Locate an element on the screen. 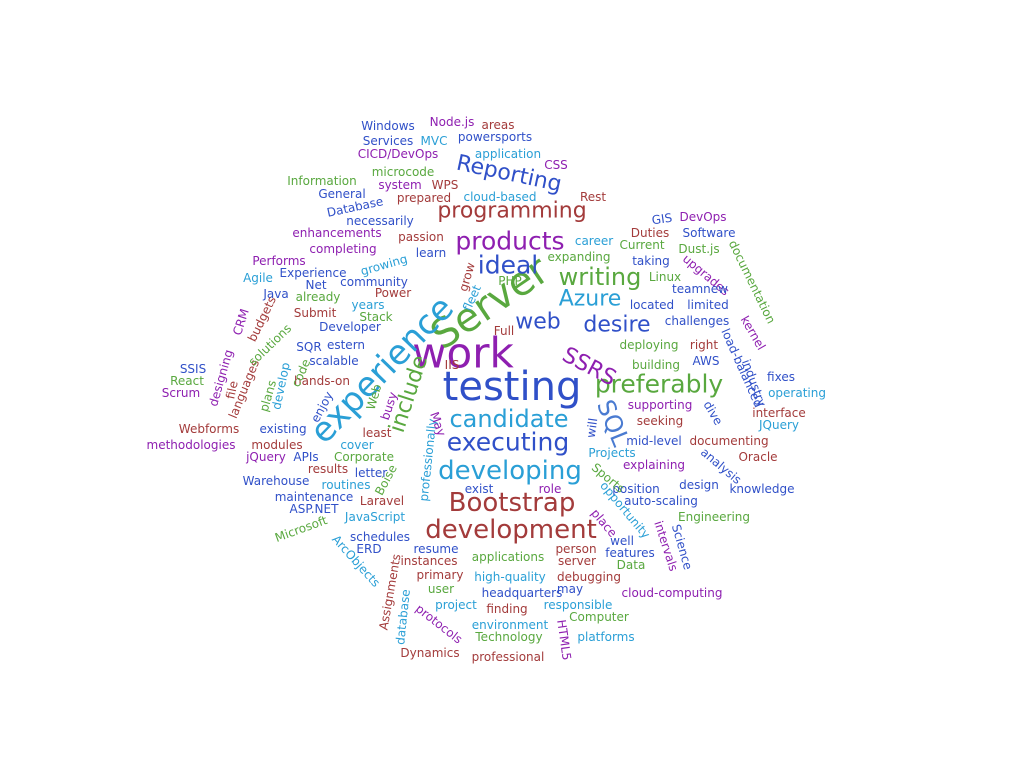 Image resolution: width=1024 pixels, height=768 pixels. word-design: design is located at coordinates (699, 485).